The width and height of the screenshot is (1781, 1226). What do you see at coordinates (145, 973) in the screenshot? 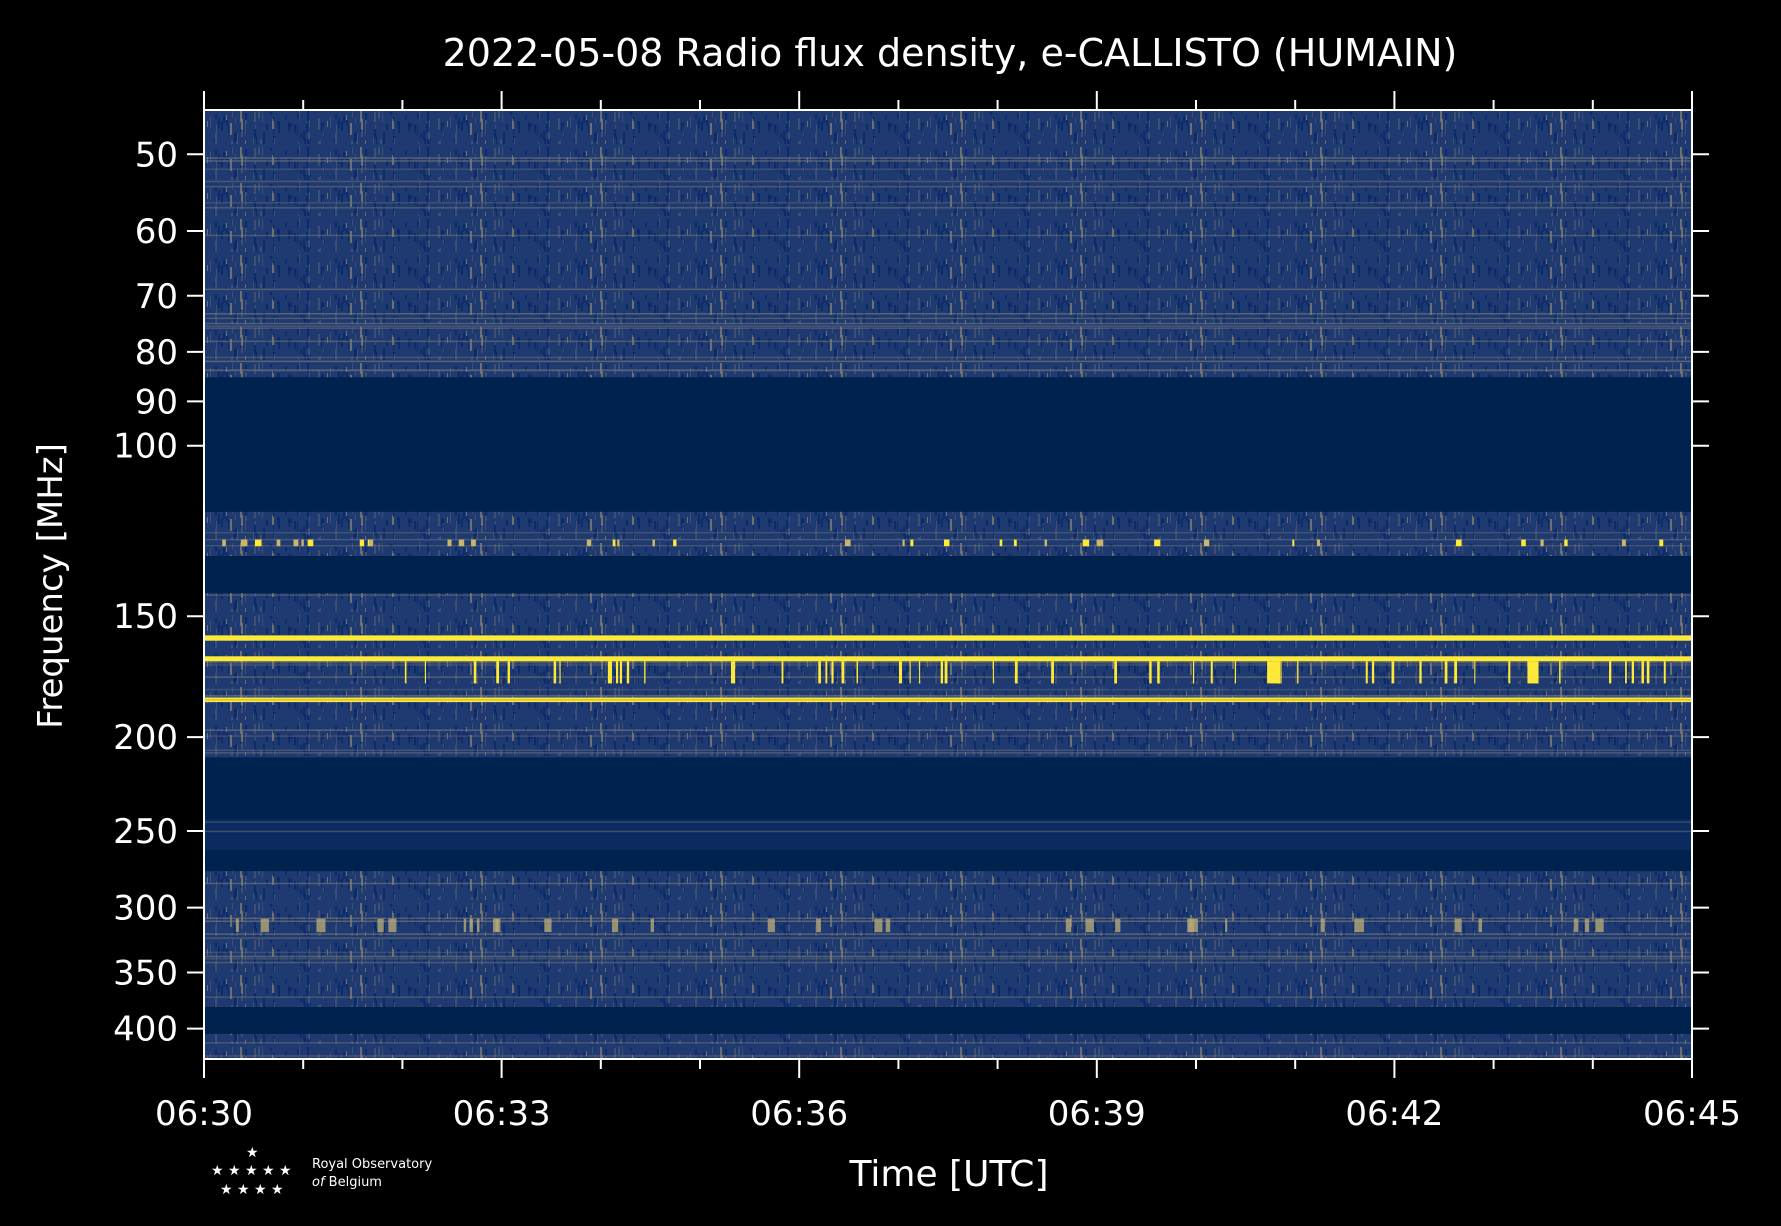
I see `y-tick-label: 350` at bounding box center [145, 973].